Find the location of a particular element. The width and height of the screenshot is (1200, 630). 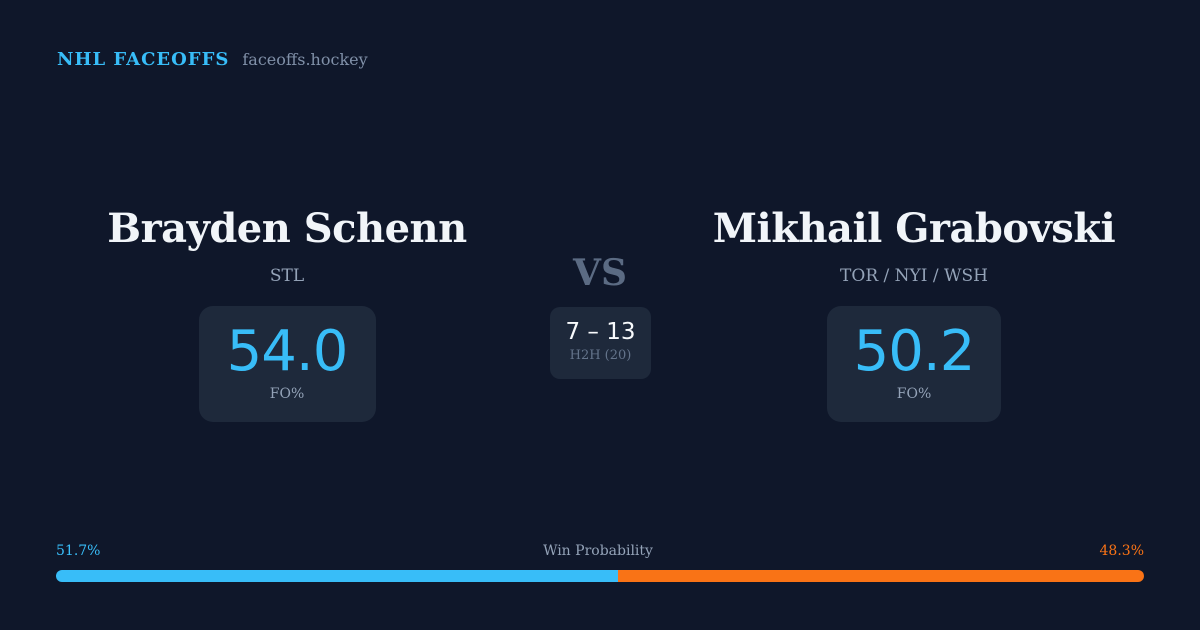

brand-title: NHL FACEOFFS is located at coordinates (143, 59).